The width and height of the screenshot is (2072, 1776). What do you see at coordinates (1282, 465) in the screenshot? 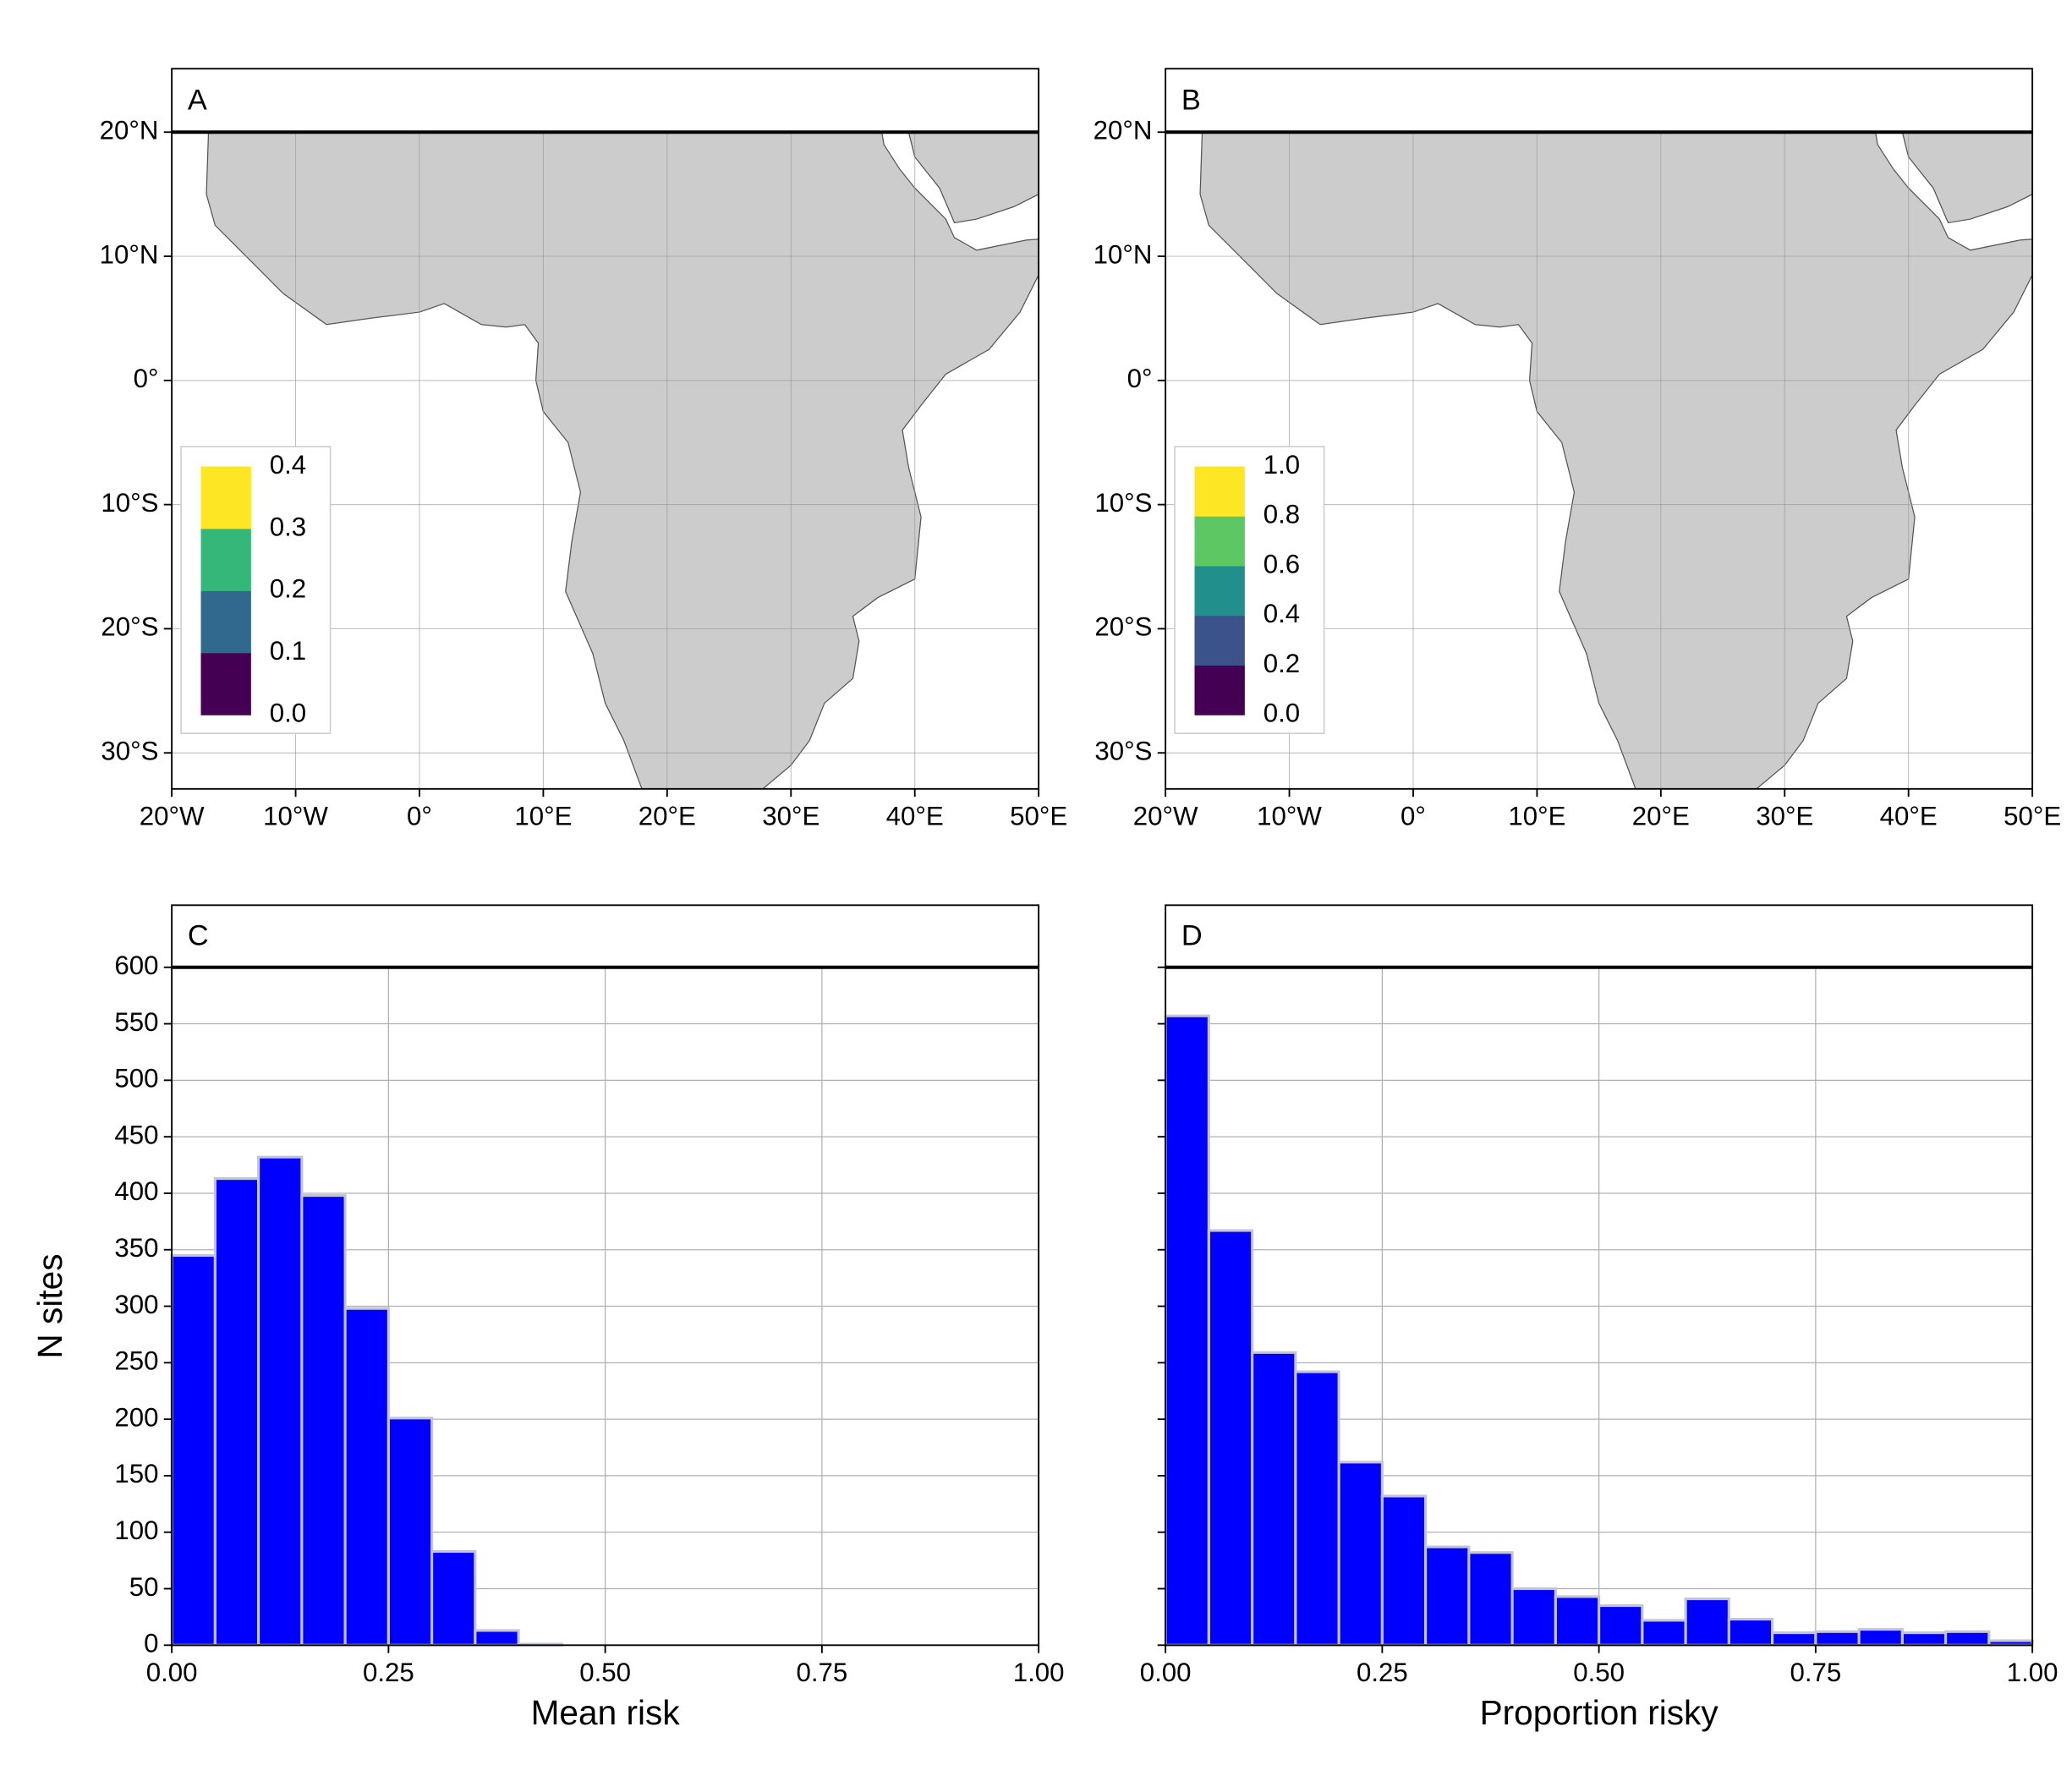
I see `legend-label: 1.0` at bounding box center [1282, 465].